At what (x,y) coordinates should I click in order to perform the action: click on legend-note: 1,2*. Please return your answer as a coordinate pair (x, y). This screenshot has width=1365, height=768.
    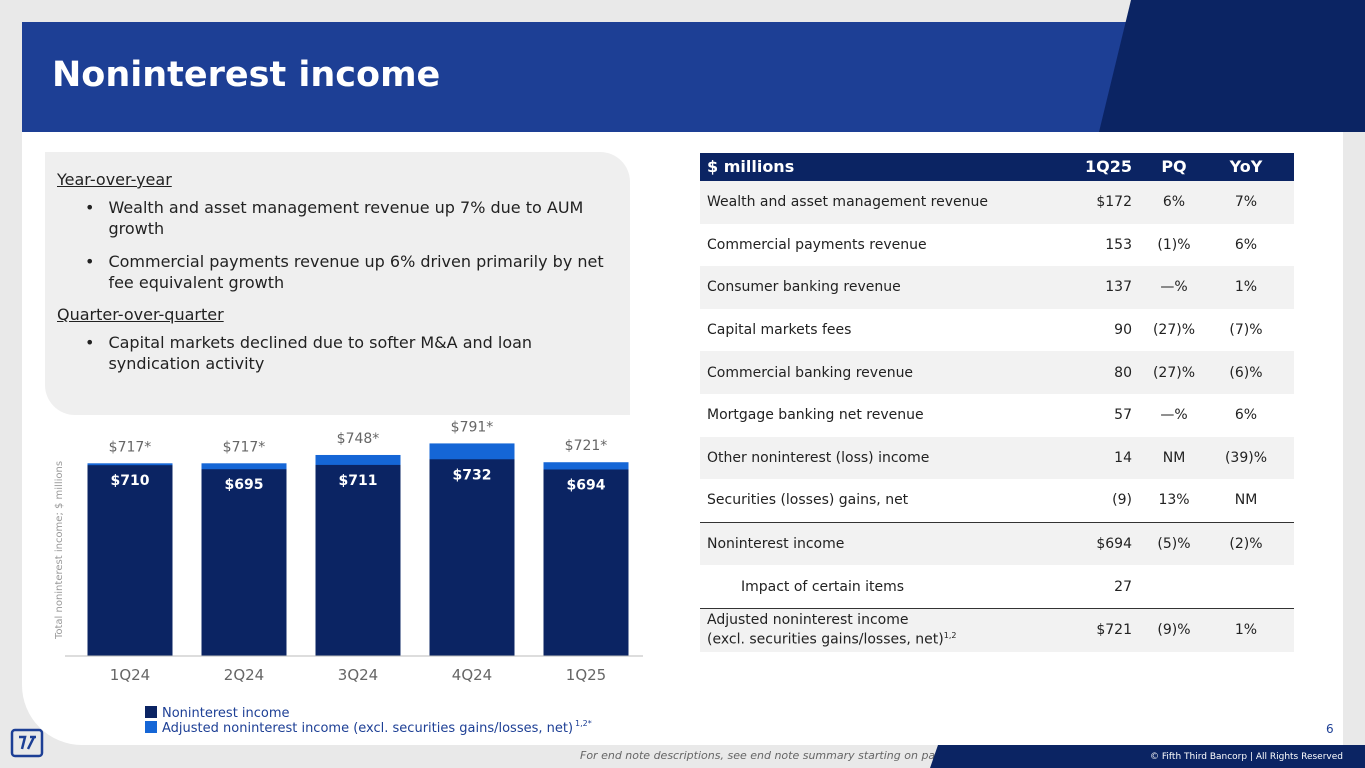
    Looking at the image, I should click on (583, 723).